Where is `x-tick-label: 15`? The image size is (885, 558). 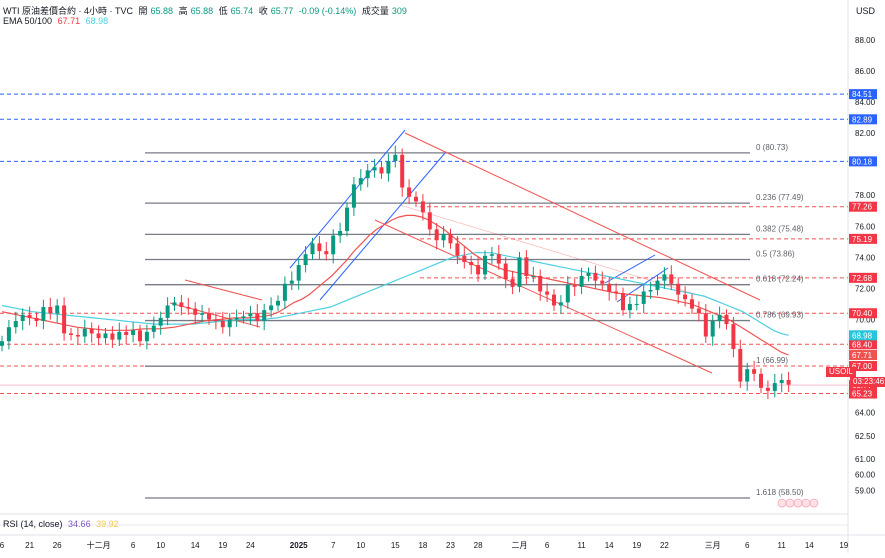 x-tick-label: 15 is located at coordinates (395, 545).